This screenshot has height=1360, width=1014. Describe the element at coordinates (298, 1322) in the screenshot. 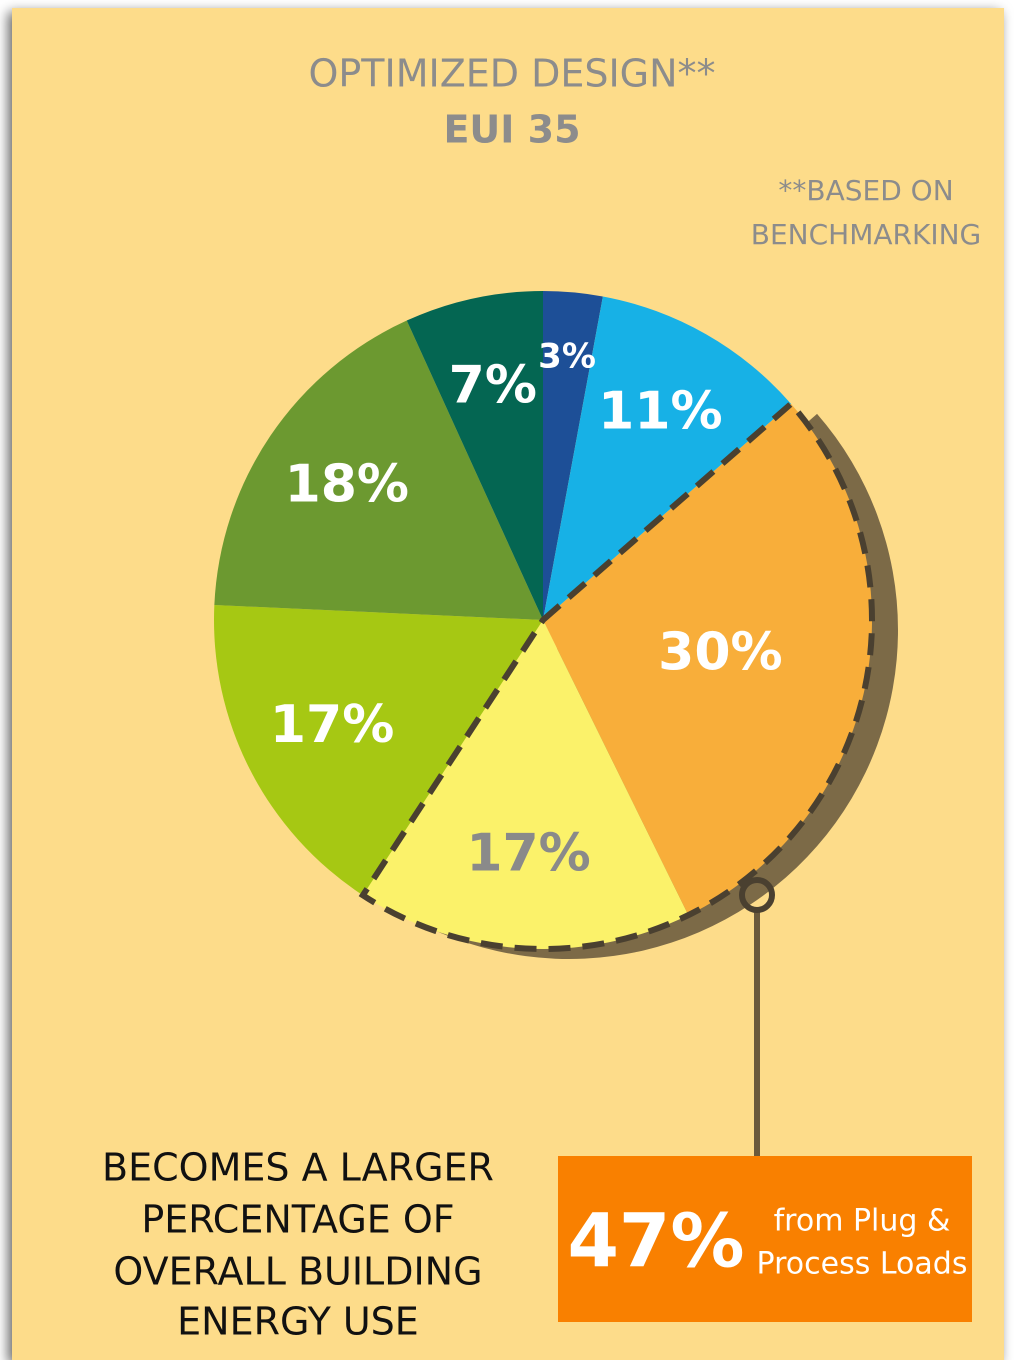

I see `caption: ENERGY USE` at that location.